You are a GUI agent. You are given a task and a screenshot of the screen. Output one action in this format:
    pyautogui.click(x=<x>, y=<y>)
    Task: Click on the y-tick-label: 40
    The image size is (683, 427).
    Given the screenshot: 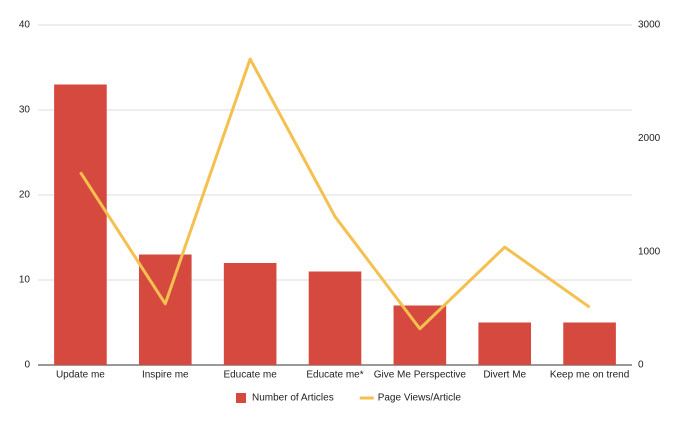 What is the action you would take?
    pyautogui.click(x=25, y=25)
    